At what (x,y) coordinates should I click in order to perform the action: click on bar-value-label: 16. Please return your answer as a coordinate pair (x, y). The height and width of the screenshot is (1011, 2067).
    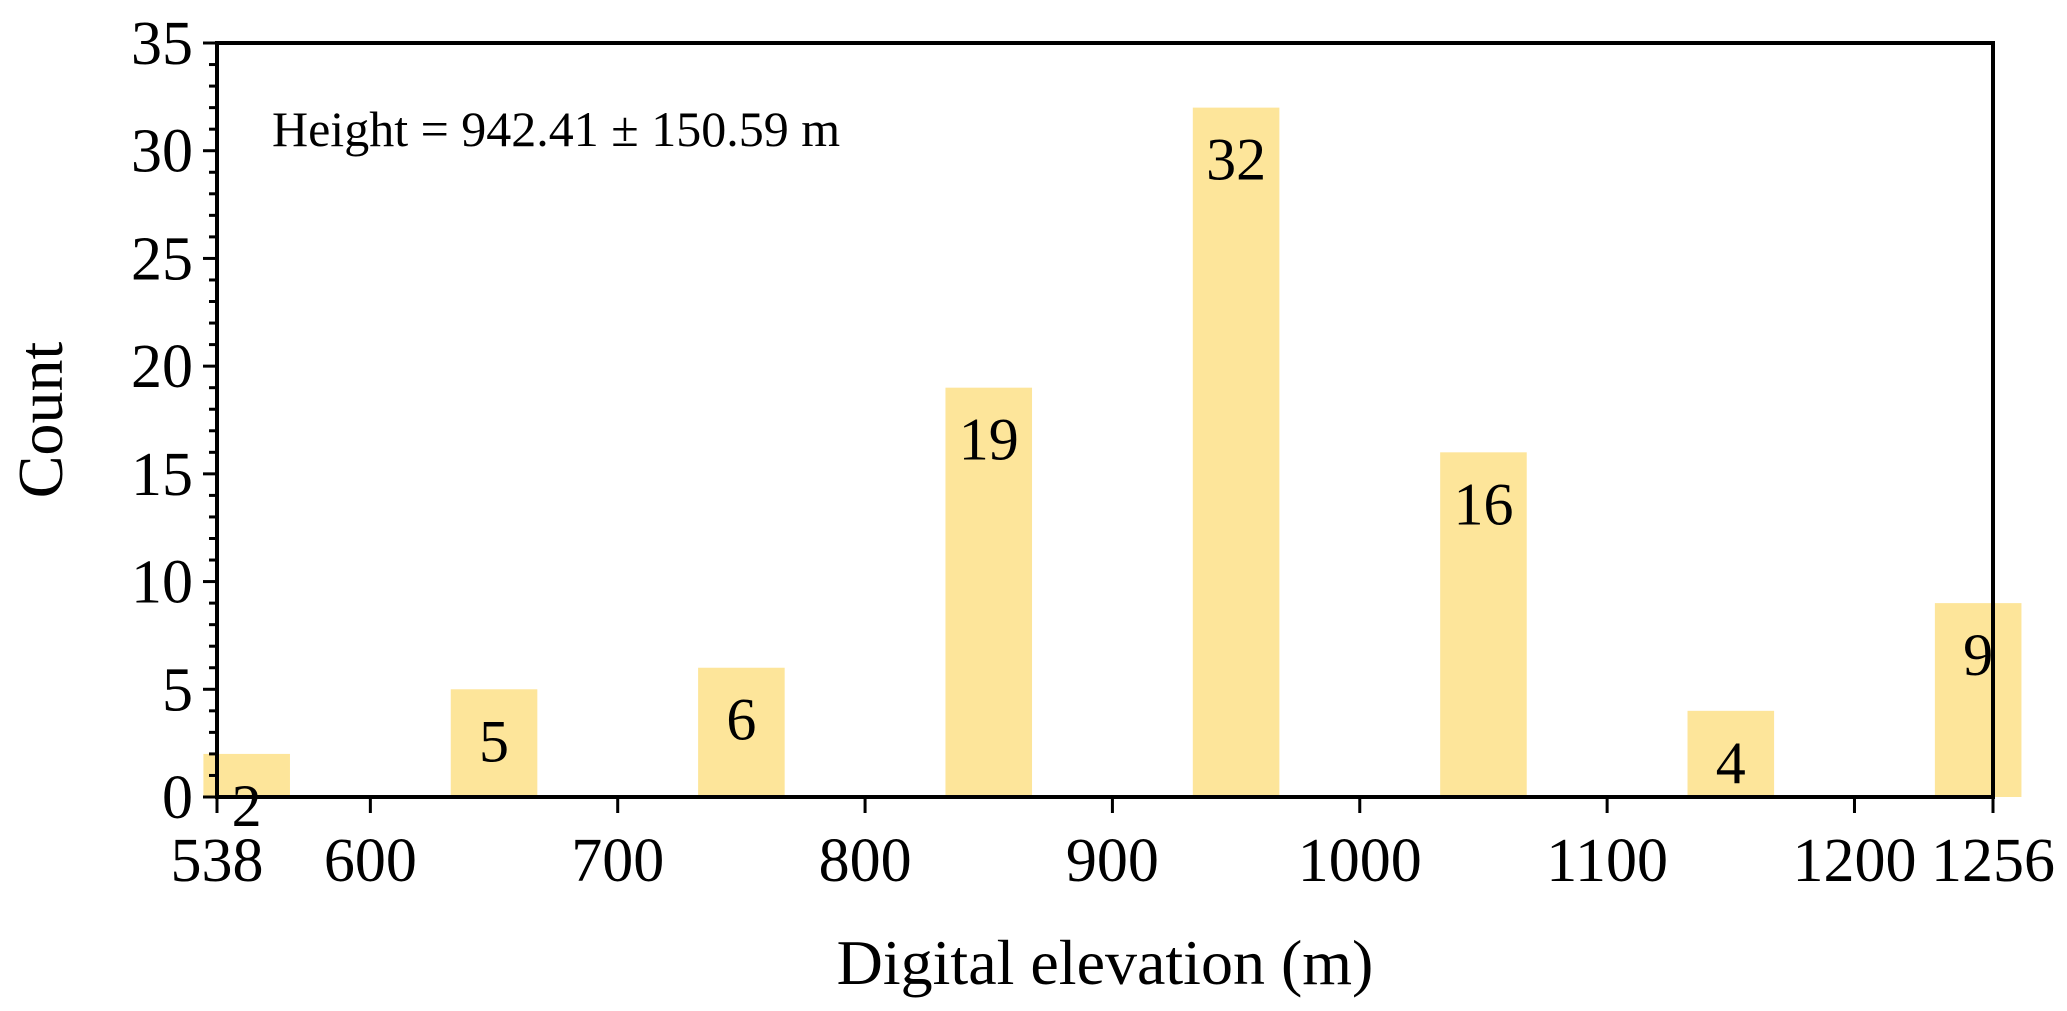
    Looking at the image, I should click on (1483, 504).